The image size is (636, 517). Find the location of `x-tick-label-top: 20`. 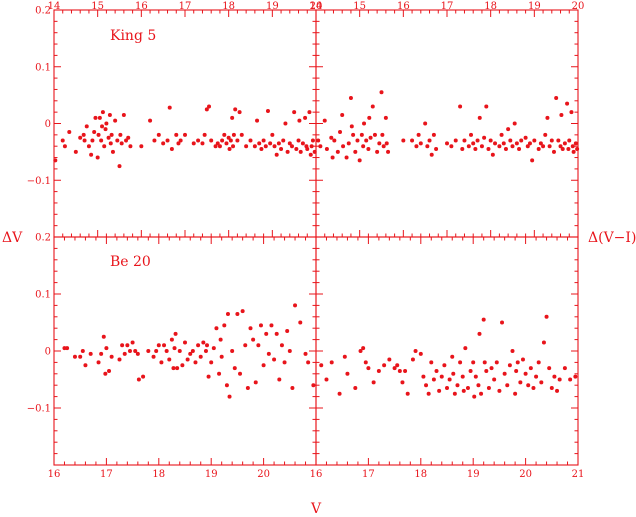

x-tick-label-top: 20 is located at coordinates (316, 6).